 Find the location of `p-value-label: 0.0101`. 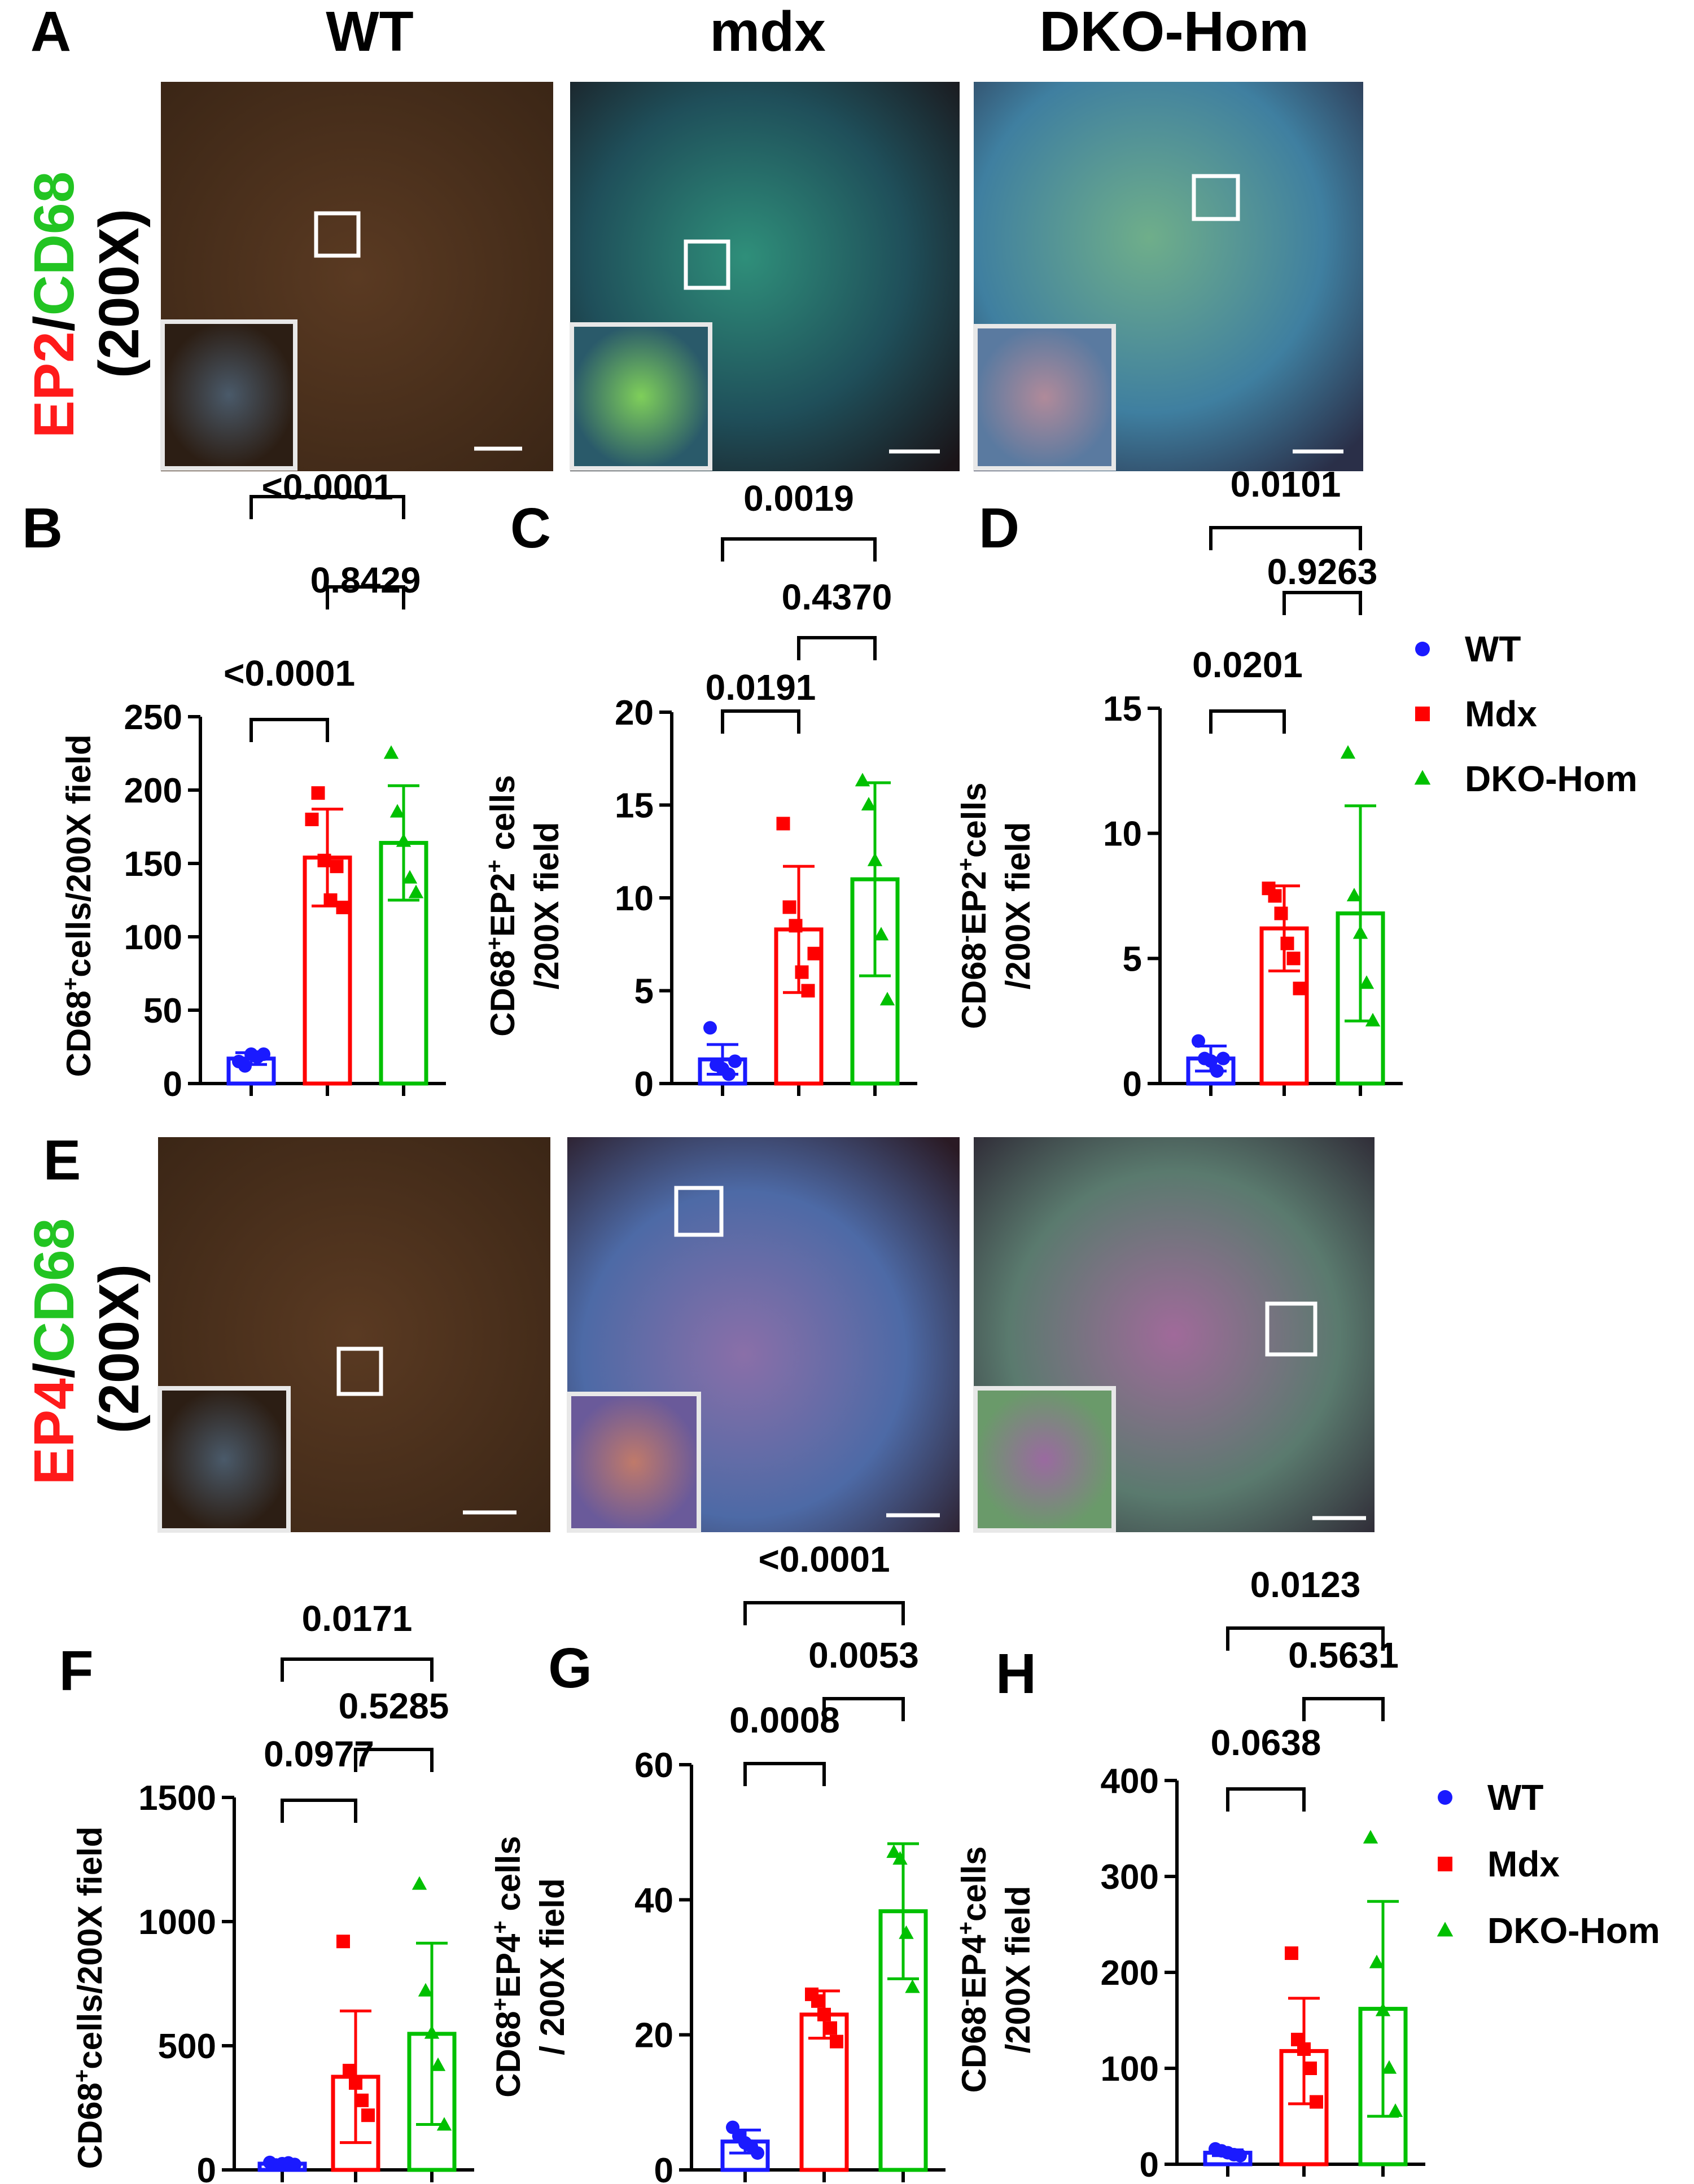

p-value-label: 0.0101 is located at coordinates (1286, 485).